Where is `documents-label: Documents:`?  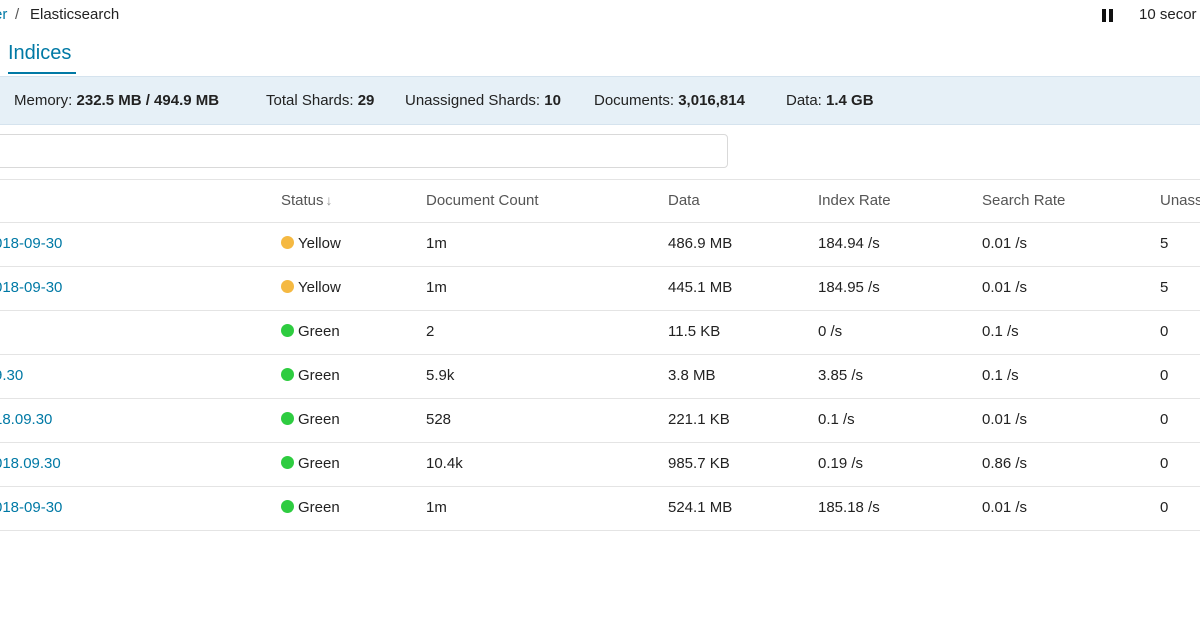
documents-label: Documents: is located at coordinates (634, 100).